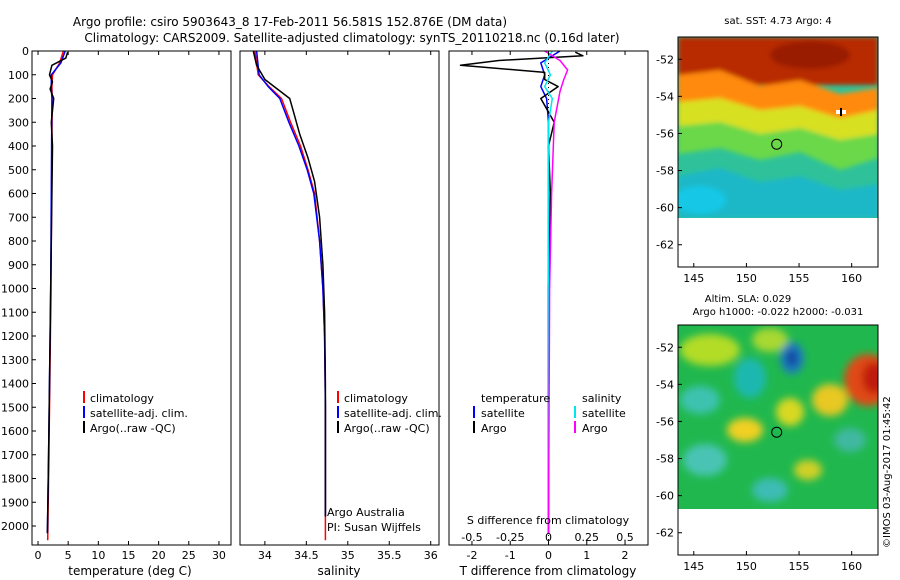 This screenshot has width=900, height=580. What do you see at coordinates (548, 571) in the screenshot?
I see `t-difference-x-label: T difference from climatology` at bounding box center [548, 571].